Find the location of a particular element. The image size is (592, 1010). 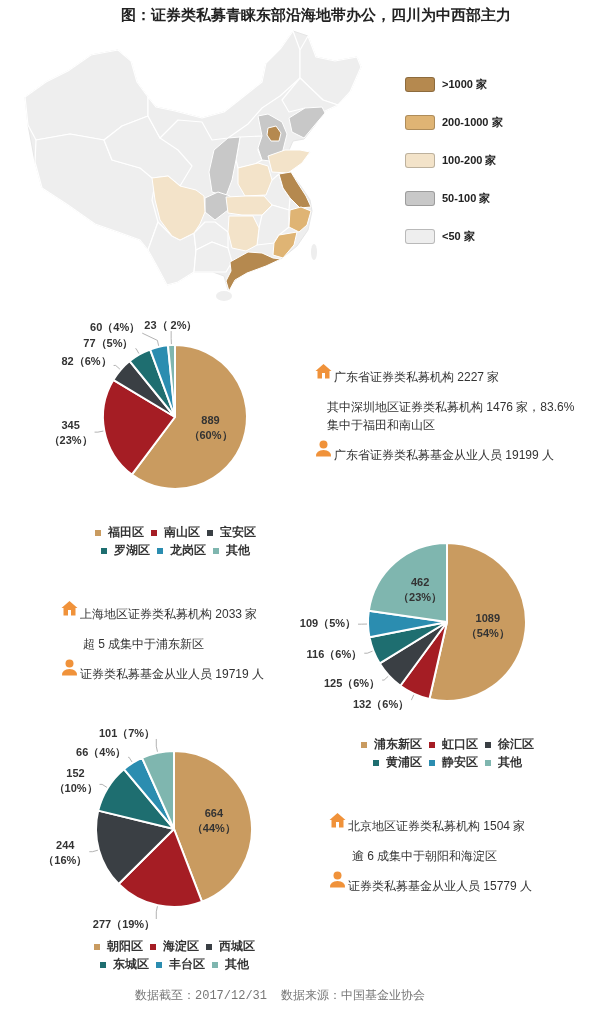

source-note: 数据来源：中国基金业协会 is located at coordinates (353, 996).